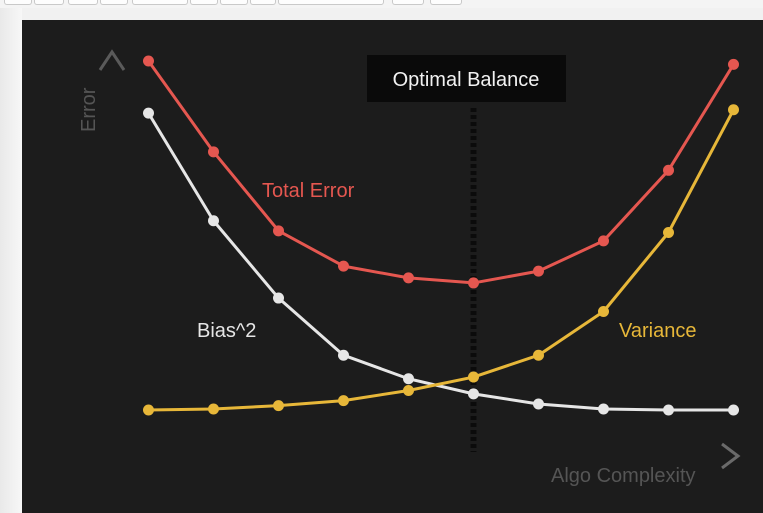 Image resolution: width=763 pixels, height=513 pixels. Describe the element at coordinates (112, 227) in the screenshot. I see `y-axis` at that location.